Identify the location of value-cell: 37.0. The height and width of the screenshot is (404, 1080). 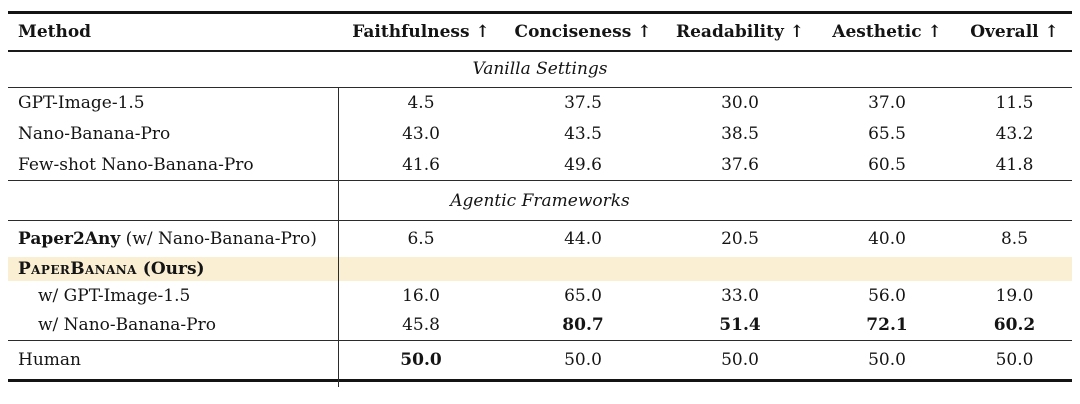
(887, 103).